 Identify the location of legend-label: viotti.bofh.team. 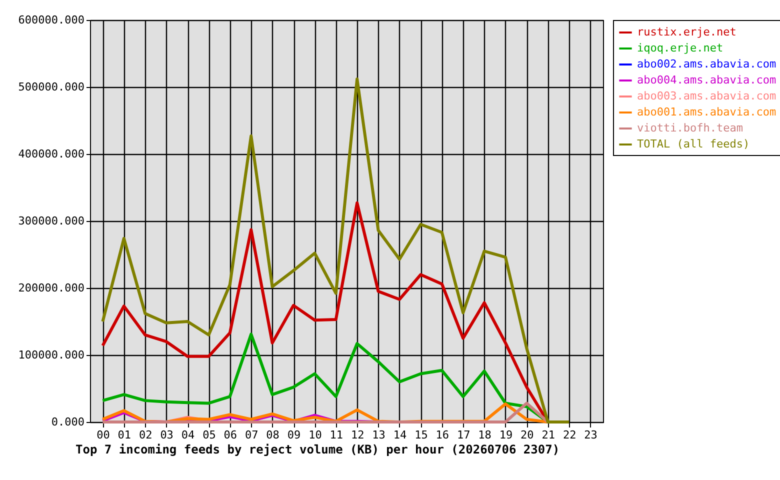
(690, 128).